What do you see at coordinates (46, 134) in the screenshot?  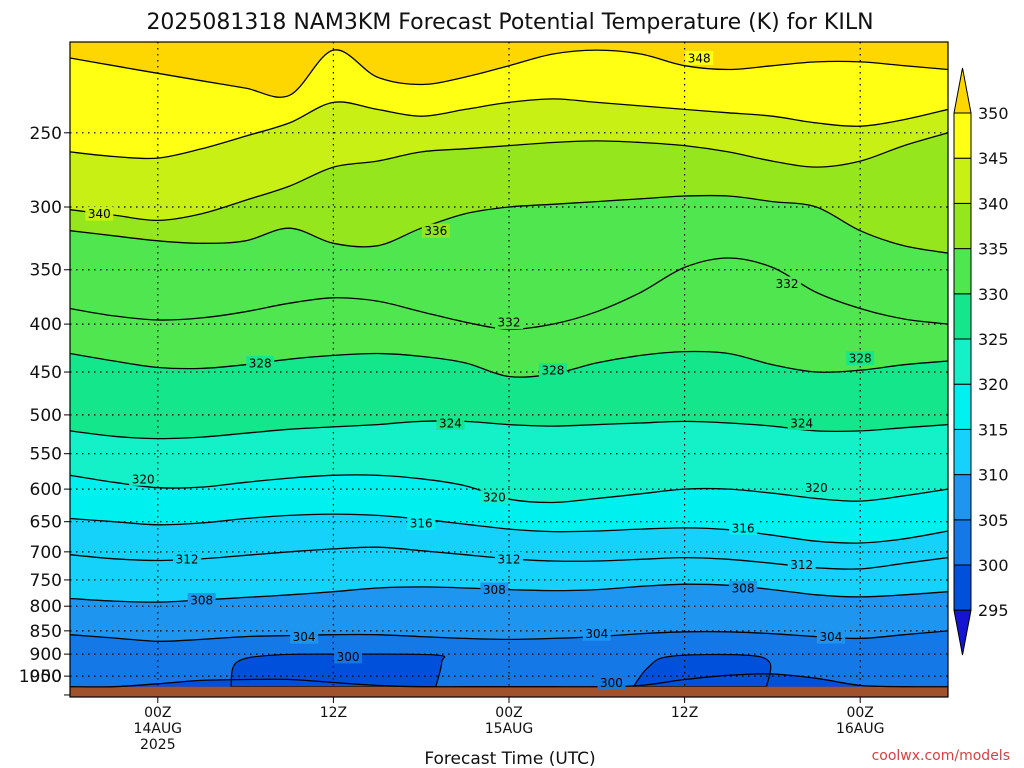 I see `y-tick-label-250: 250` at bounding box center [46, 134].